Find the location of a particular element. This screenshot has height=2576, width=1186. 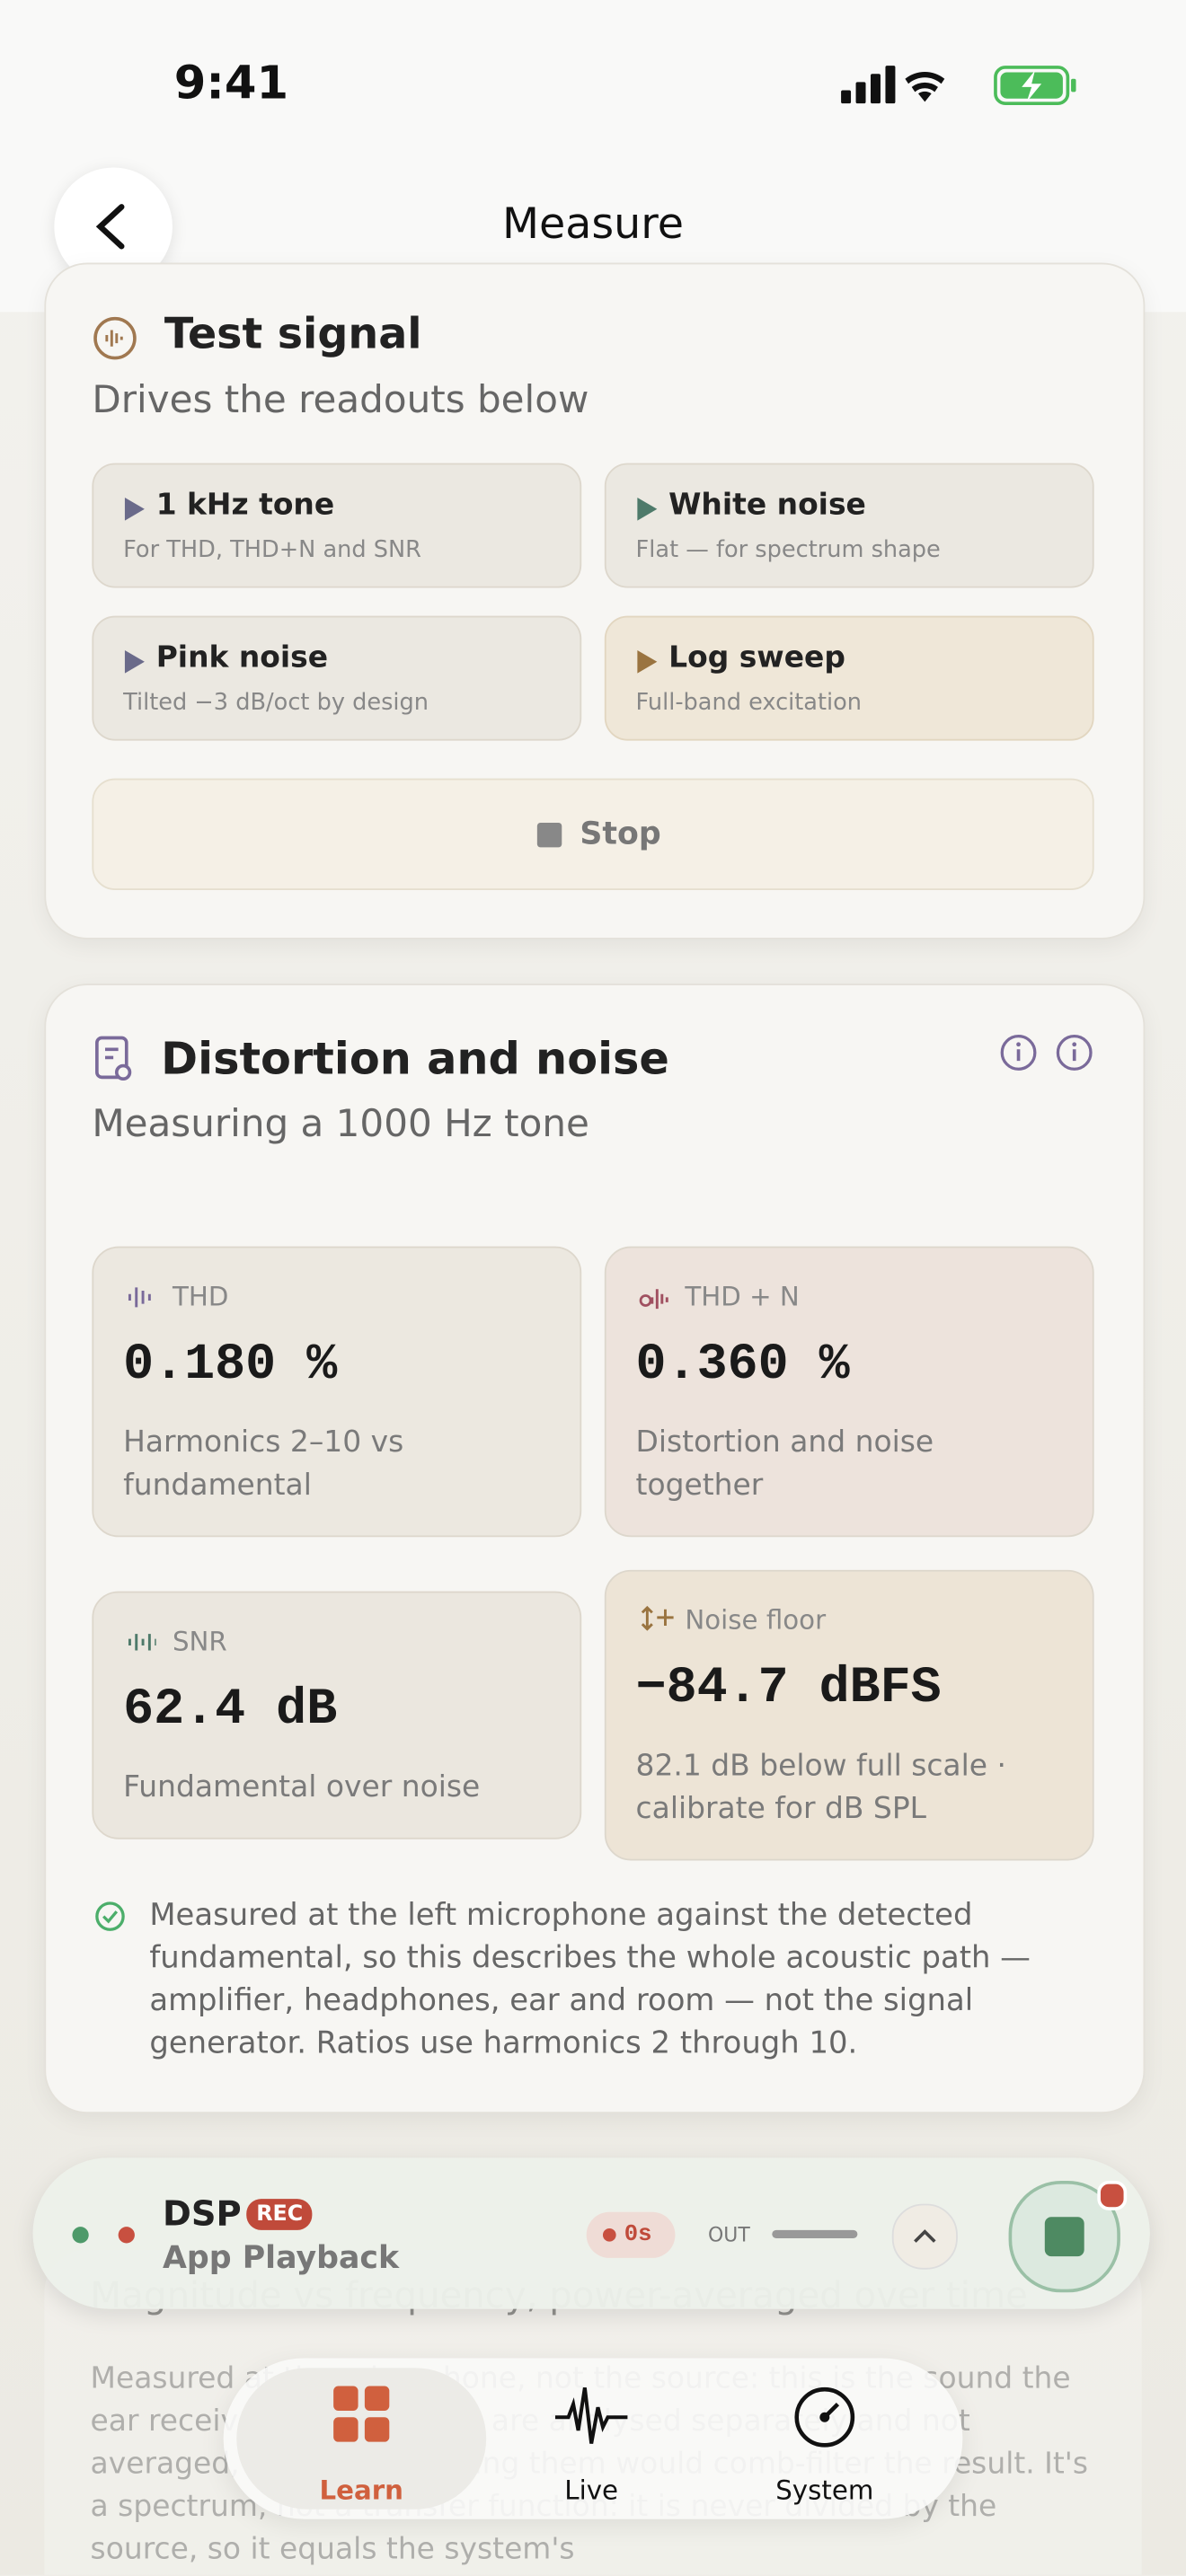

top-bar is located at coordinates (593, 156).